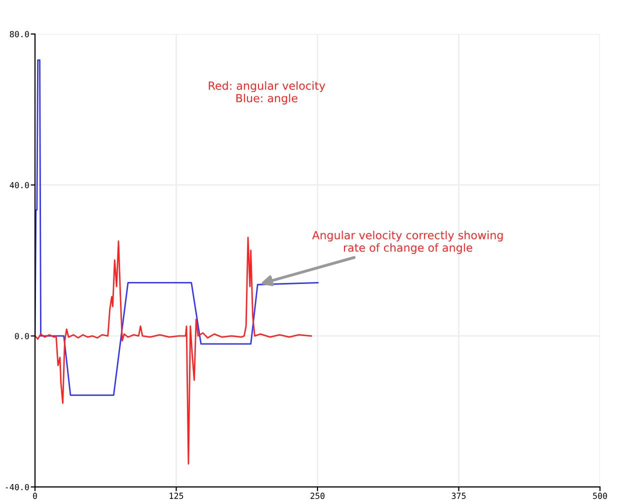  What do you see at coordinates (600, 495) in the screenshot?
I see `x-tick-label: 500` at bounding box center [600, 495].